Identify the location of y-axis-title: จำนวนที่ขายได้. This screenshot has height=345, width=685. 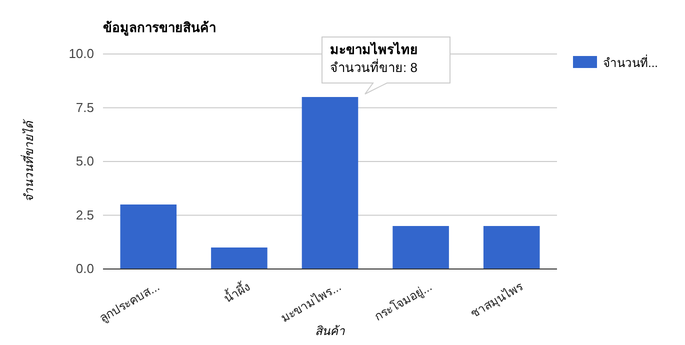
(28, 160).